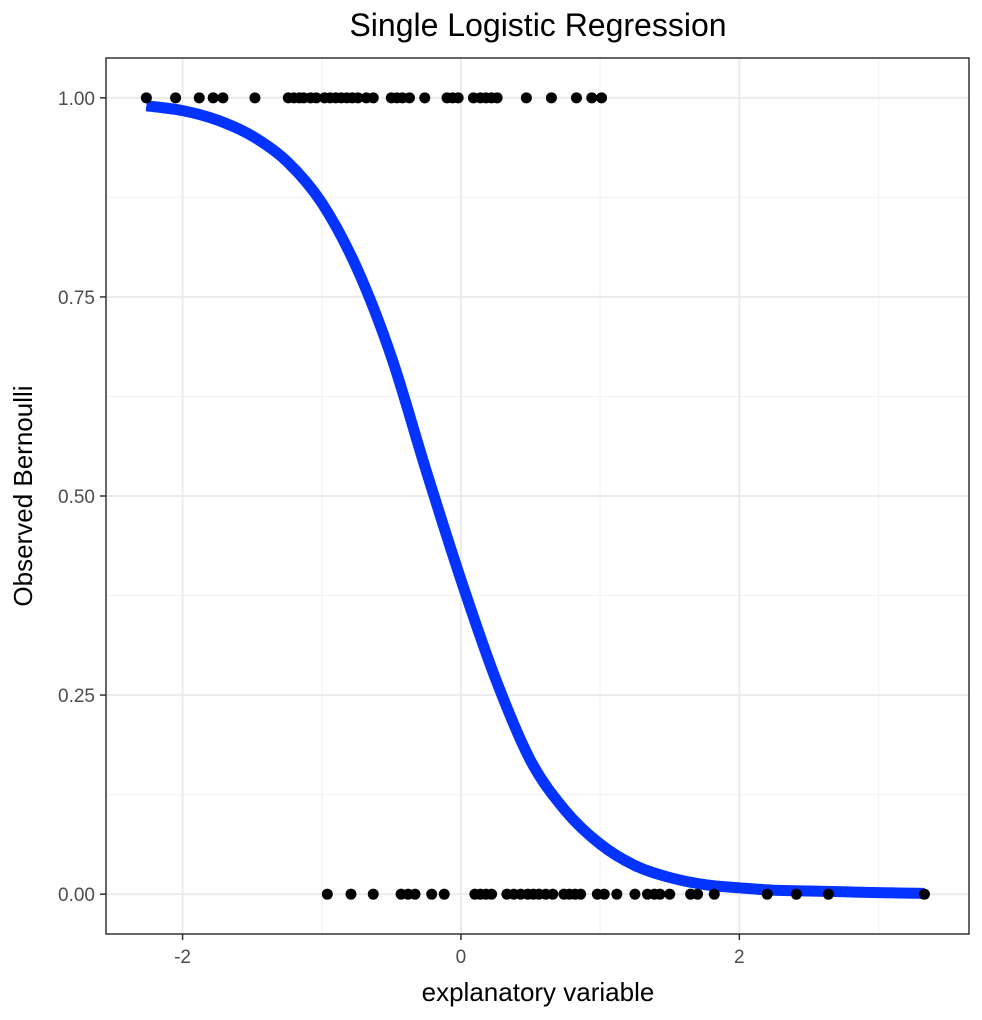  Describe the element at coordinates (76, 696) in the screenshot. I see `y-tick-label: 0.25` at that location.